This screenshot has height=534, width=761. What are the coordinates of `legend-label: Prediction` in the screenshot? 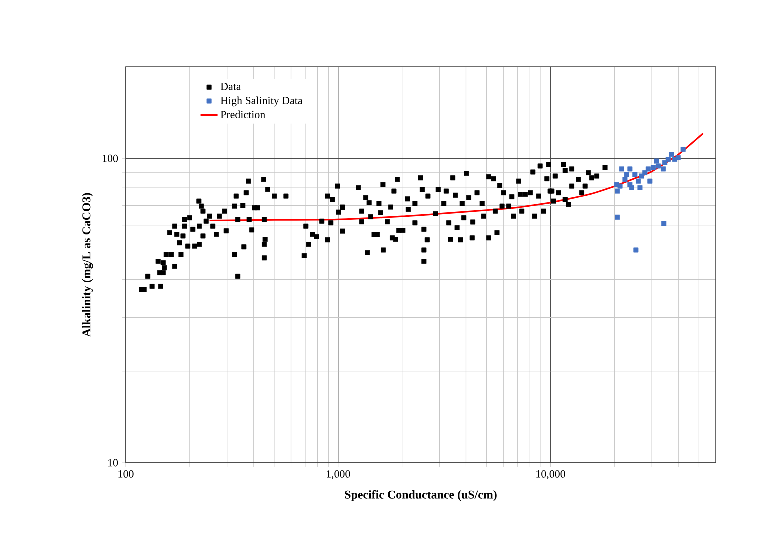 It's located at (243, 114).